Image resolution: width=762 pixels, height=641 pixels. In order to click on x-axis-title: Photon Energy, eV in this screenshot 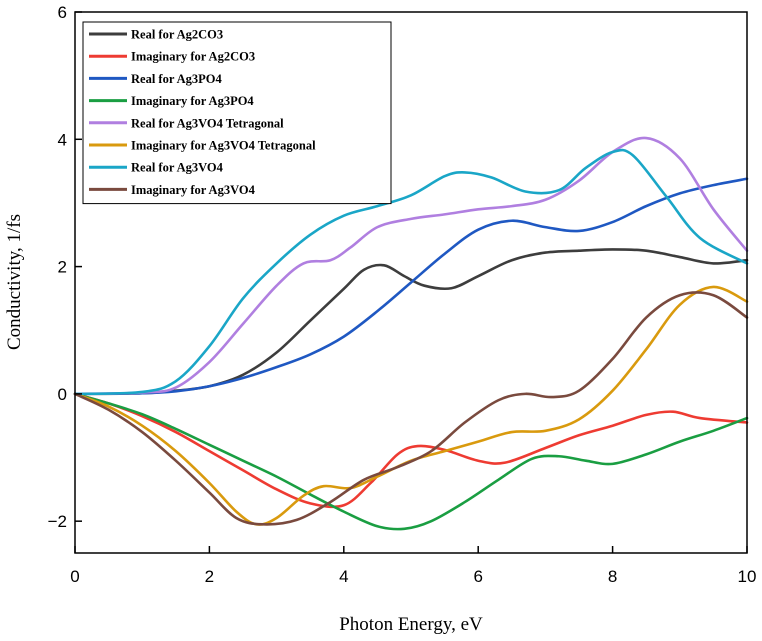, I will do `click(411, 624)`.